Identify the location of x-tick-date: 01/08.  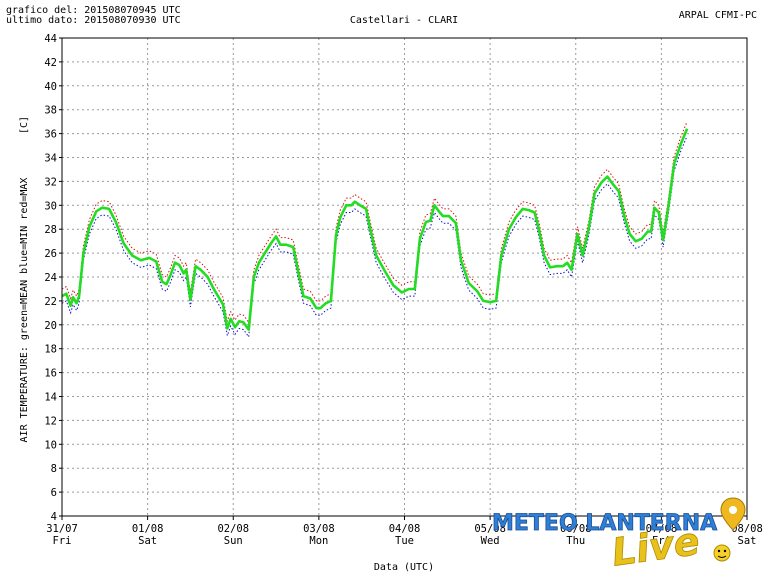
(148, 529).